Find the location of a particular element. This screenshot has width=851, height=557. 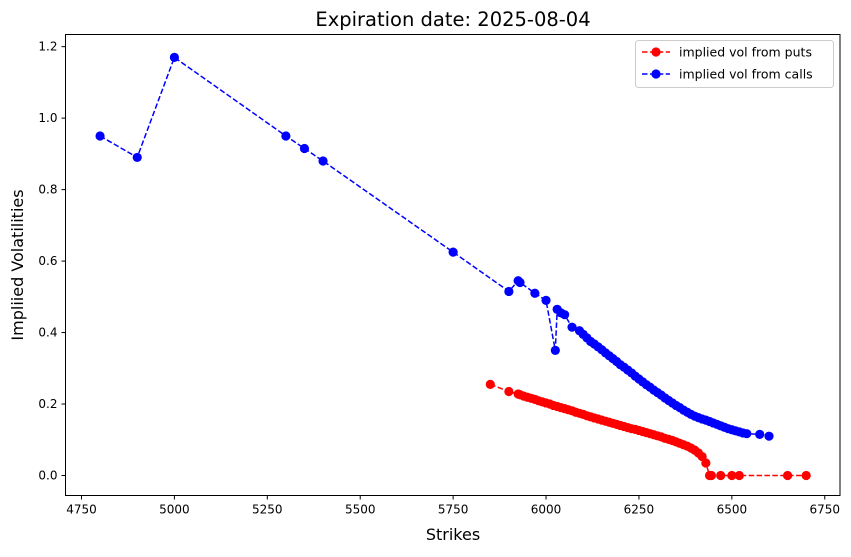

y-tick-label: 1.0 is located at coordinates (47, 118).